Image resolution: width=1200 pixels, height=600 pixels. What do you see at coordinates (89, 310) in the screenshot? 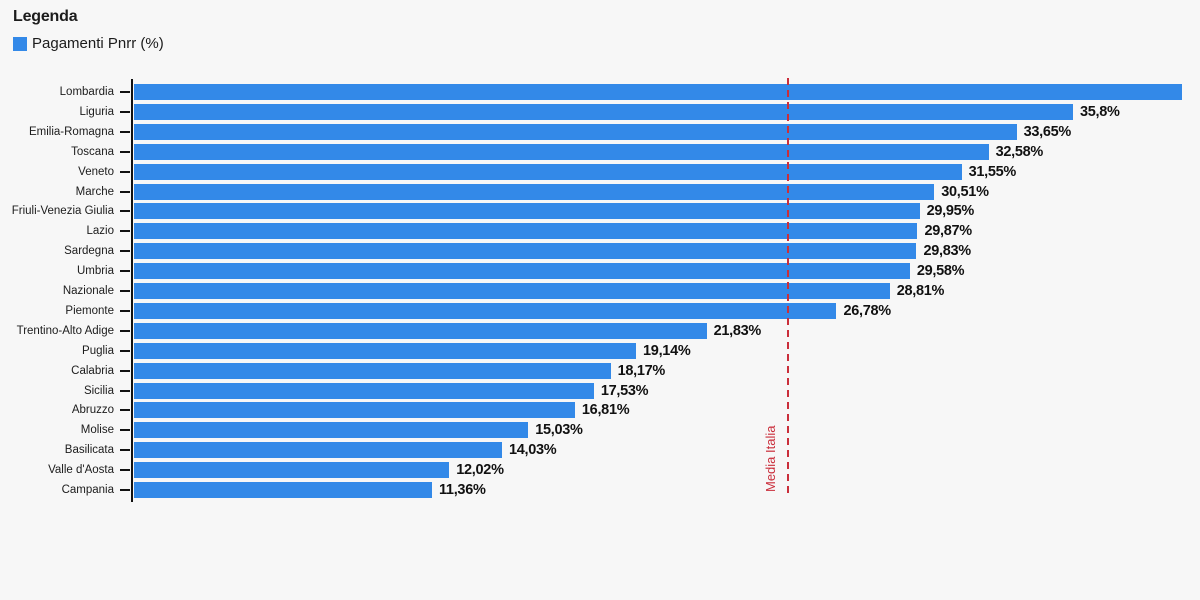
I see `category-label: Piemonte` at bounding box center [89, 310].